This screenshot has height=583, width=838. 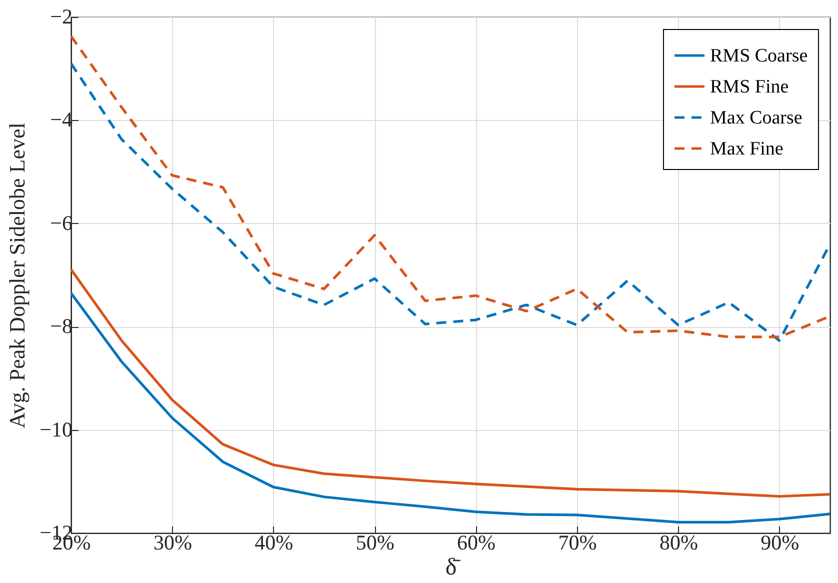 I want to click on y-axis-title: Avg. Peak Doppler Sidelobe Level, so click(x=17, y=275).